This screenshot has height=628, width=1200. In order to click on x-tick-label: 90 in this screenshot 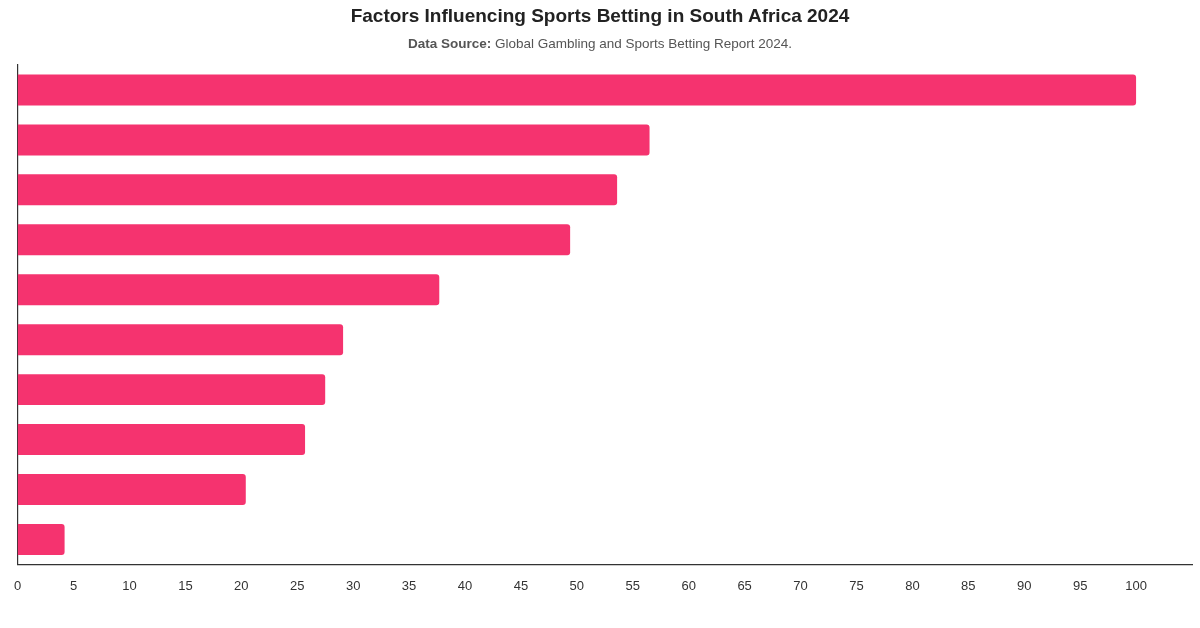, I will do `click(1024, 585)`.